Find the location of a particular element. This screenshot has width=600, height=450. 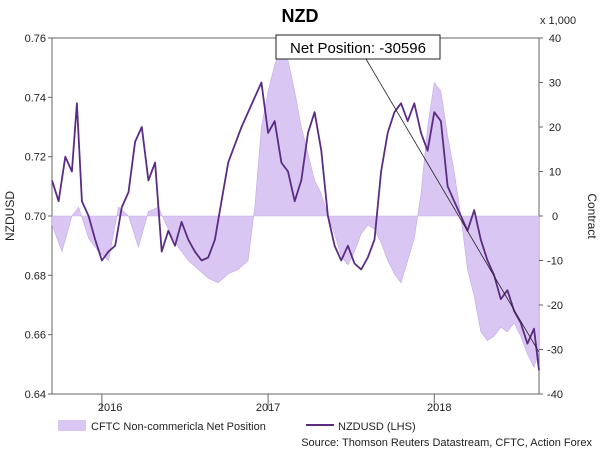

chart-title: NZD is located at coordinates (300, 16).